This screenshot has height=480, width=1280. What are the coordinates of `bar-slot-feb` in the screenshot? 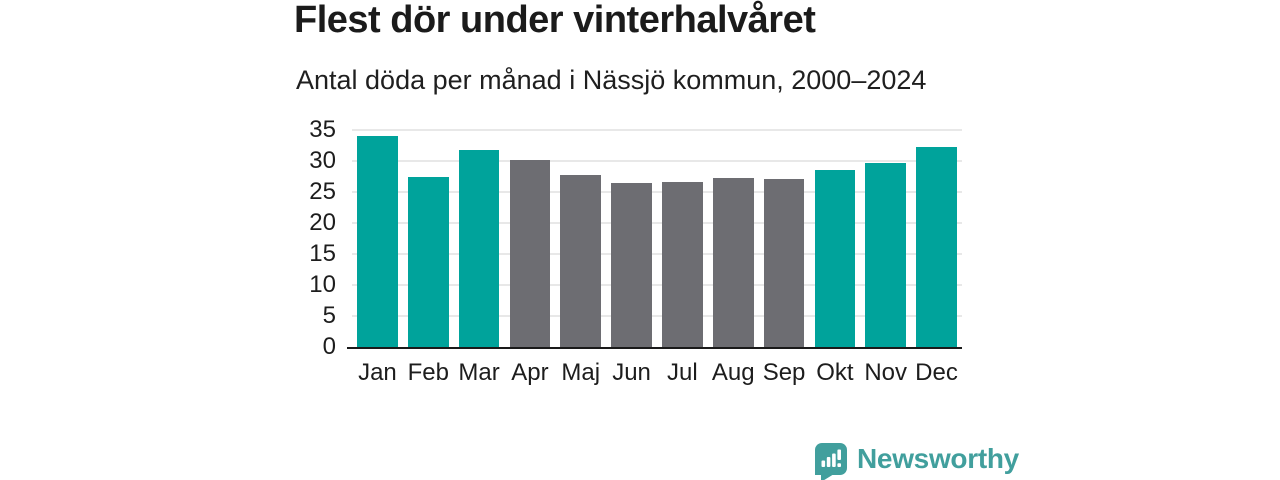 It's located at (428, 238).